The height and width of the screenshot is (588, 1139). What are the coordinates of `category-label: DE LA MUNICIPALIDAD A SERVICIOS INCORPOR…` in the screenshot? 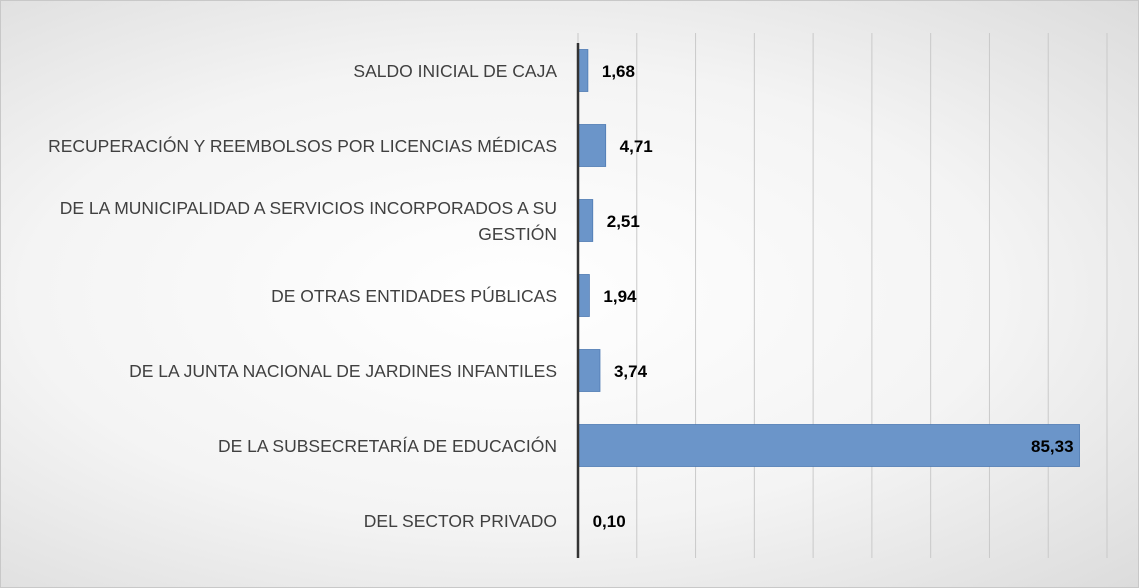 It's located at (308, 220).